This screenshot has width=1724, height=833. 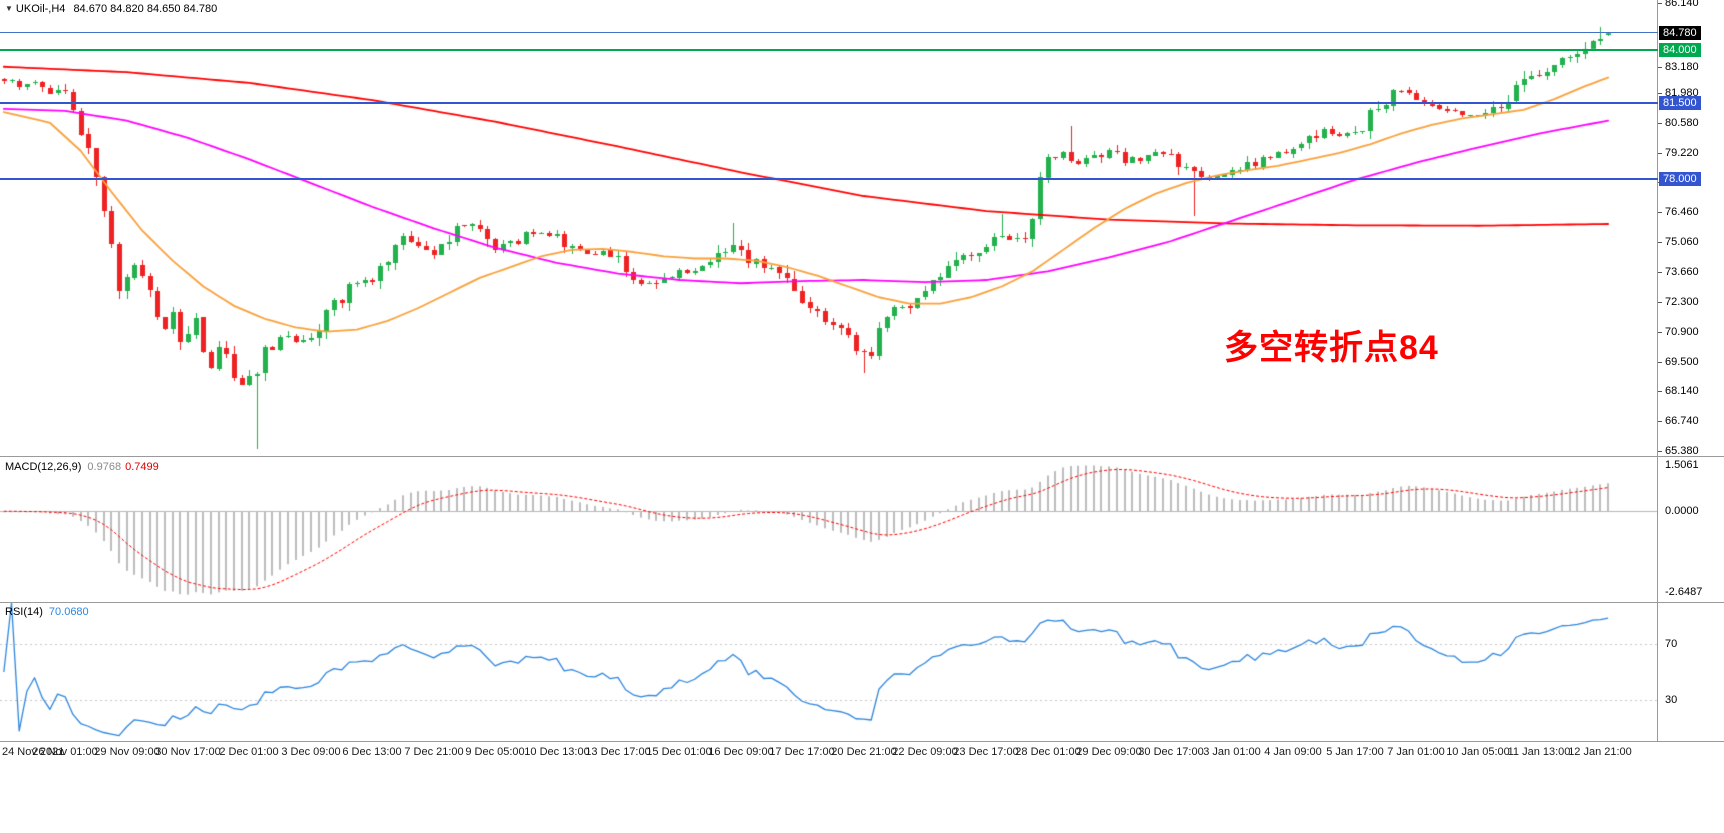 I want to click on time-label: 20 Dec 21:00, so click(x=864, y=752).